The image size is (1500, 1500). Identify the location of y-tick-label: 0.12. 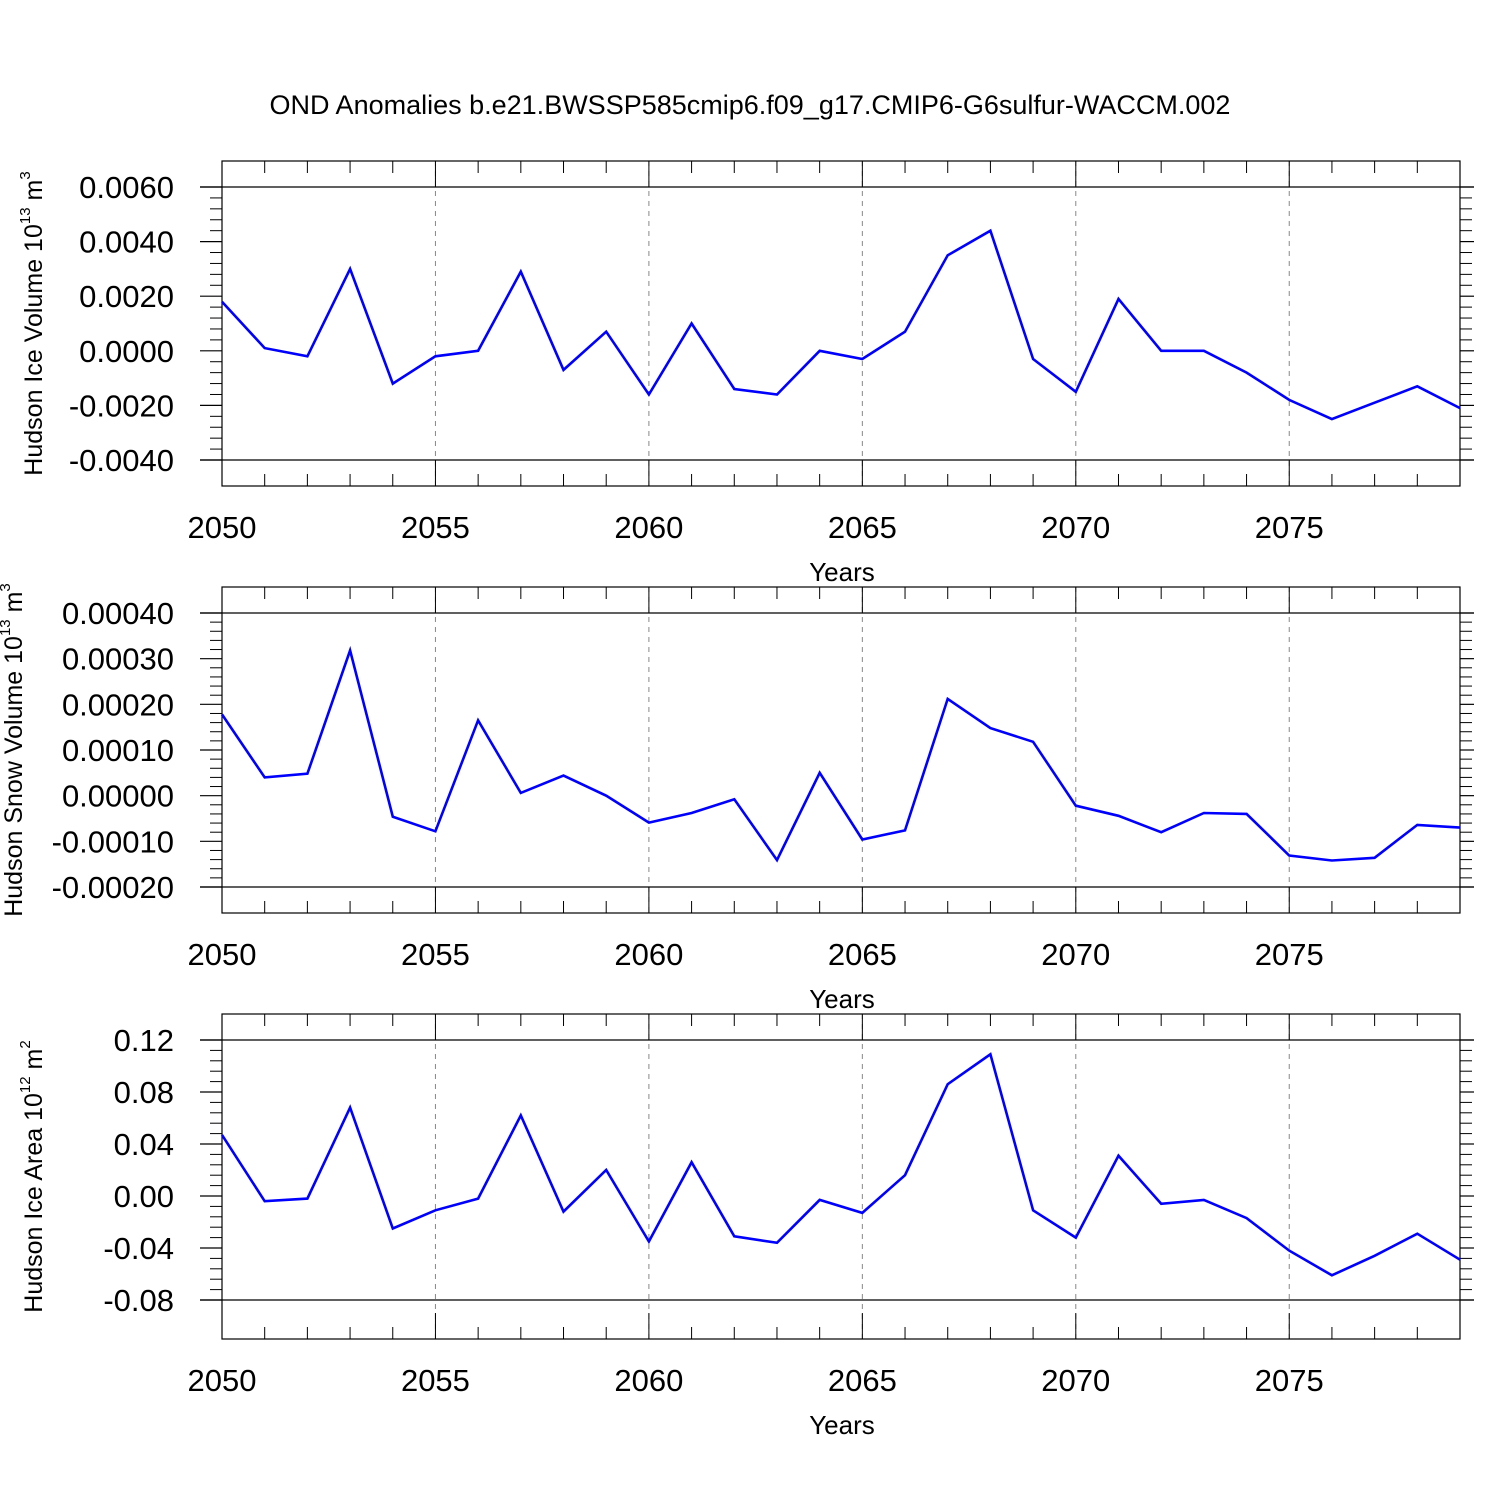
(144, 1040).